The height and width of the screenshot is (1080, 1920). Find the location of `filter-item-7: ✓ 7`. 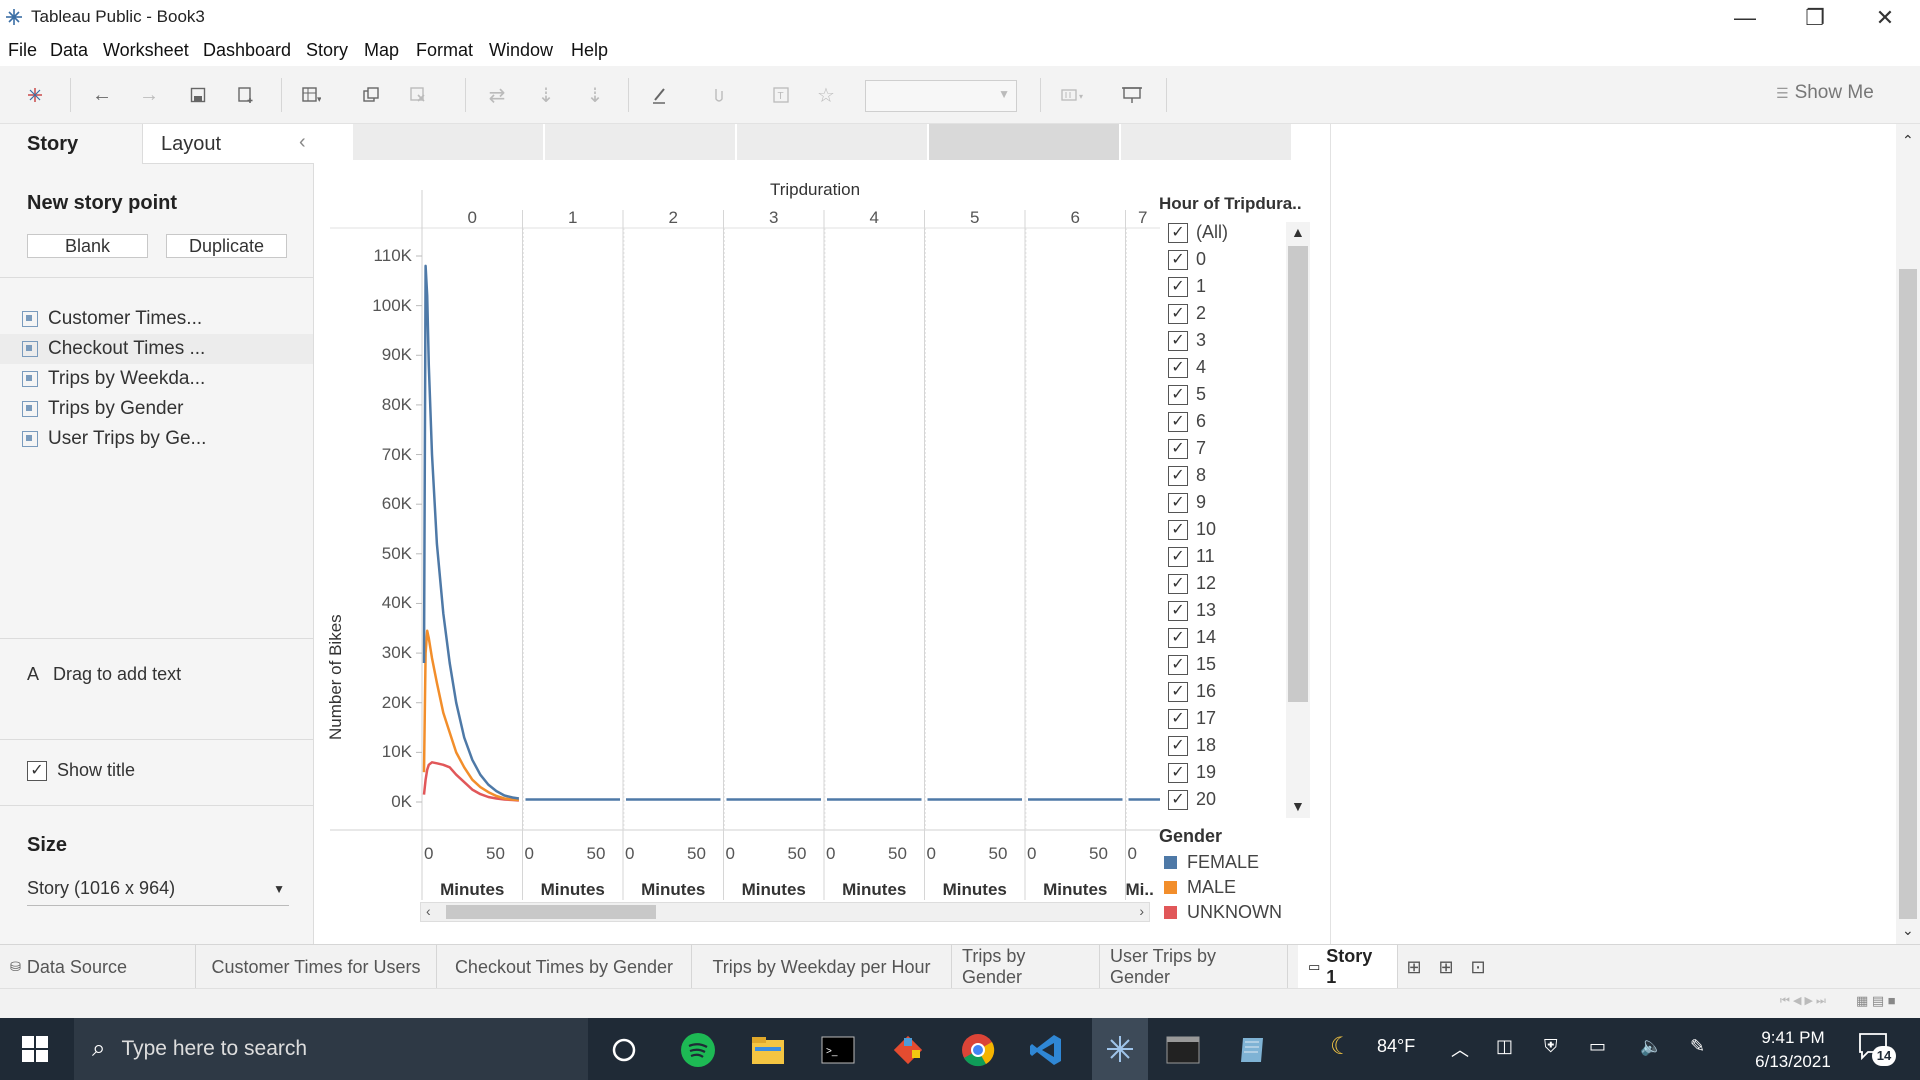

filter-item-7: ✓ 7 is located at coordinates (1187, 448).